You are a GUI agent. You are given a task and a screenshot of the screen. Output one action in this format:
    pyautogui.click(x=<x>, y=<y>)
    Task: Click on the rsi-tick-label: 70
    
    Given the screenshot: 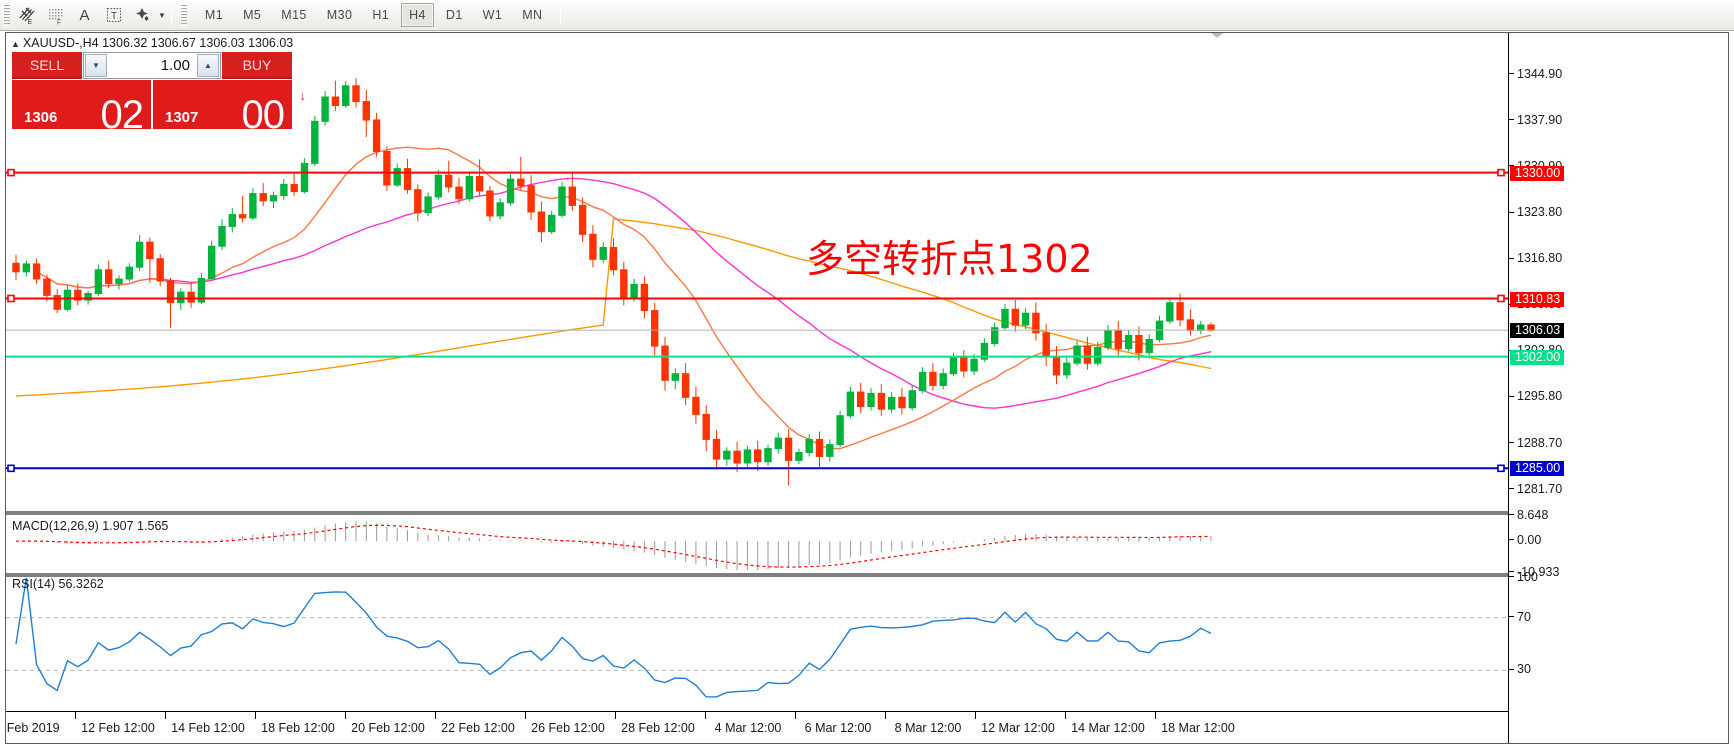 What is the action you would take?
    pyautogui.click(x=1520, y=617)
    